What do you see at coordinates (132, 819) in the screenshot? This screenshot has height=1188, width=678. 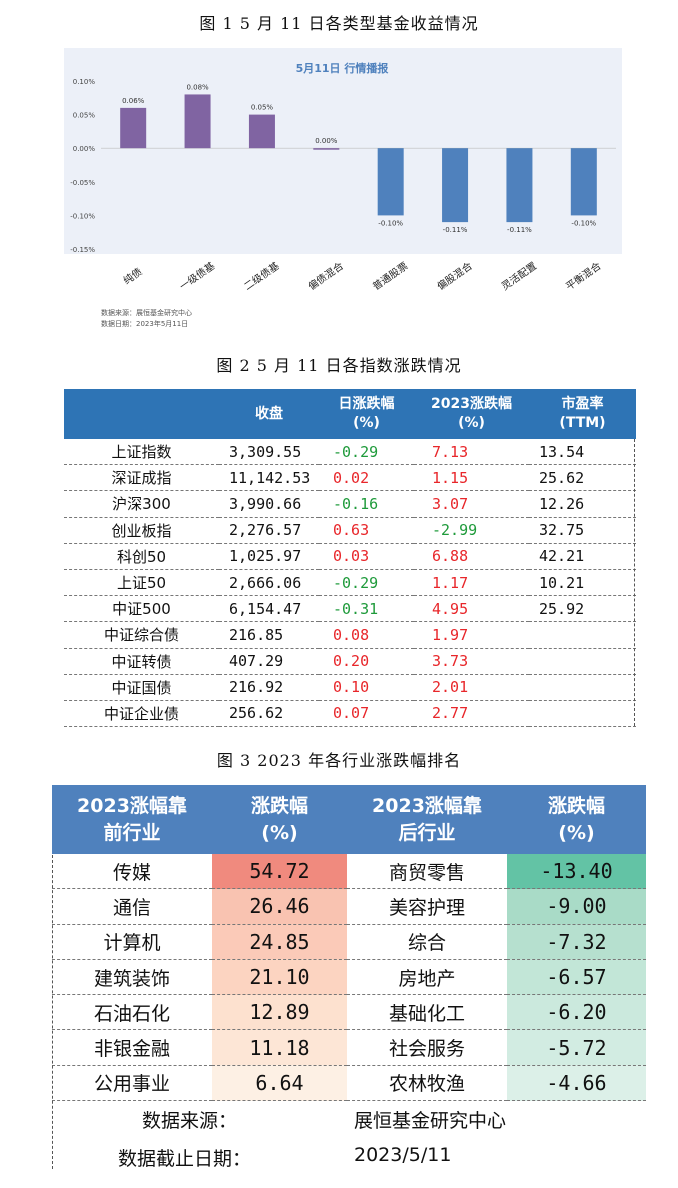 I see `header-top-industry: 2023涨幅靠 前行业` at bounding box center [132, 819].